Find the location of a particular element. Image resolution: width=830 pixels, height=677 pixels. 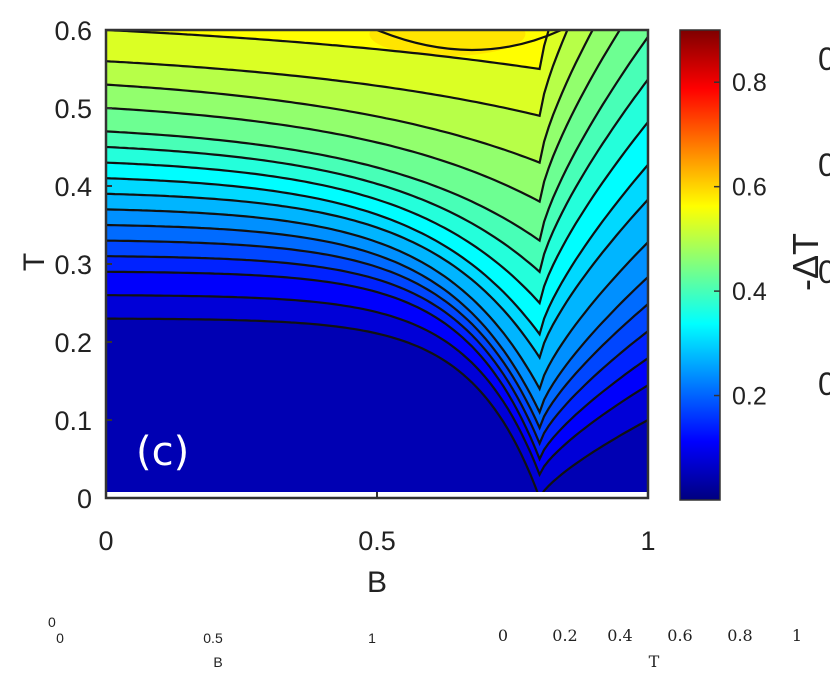

panel-label: (c) is located at coordinates (162, 452).